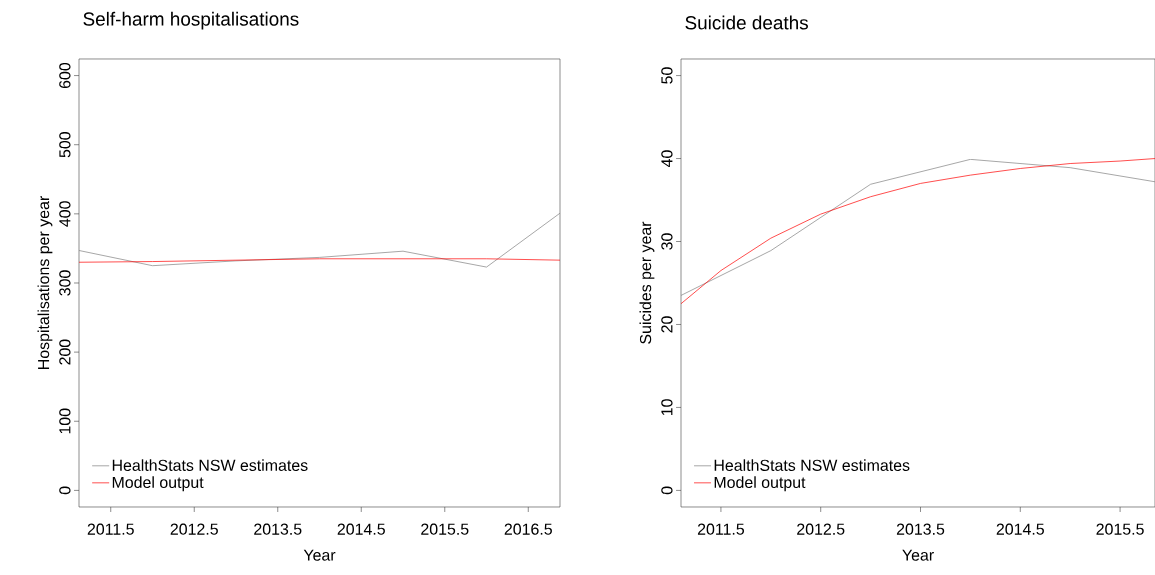 The width and height of the screenshot is (1155, 575). Describe the element at coordinates (191, 20) in the screenshot. I see `chart-title: Self-harm hospitalisations` at that location.